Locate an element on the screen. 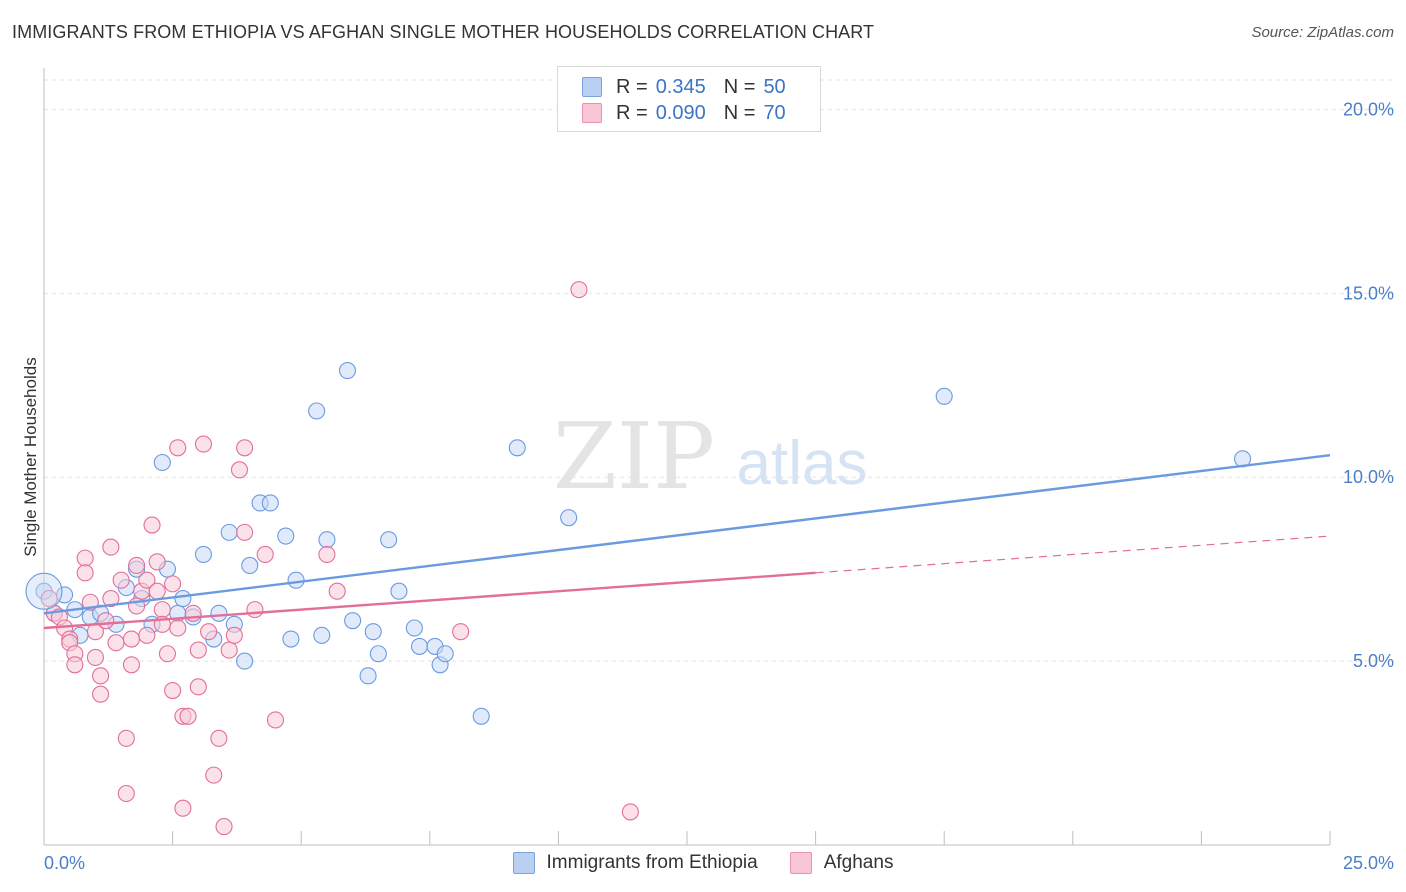 Image resolution: width=1406 pixels, height=892 pixels. correlation-legend: R = 0.345 N = 50 R = 0.090 N = 70 is located at coordinates (689, 99).